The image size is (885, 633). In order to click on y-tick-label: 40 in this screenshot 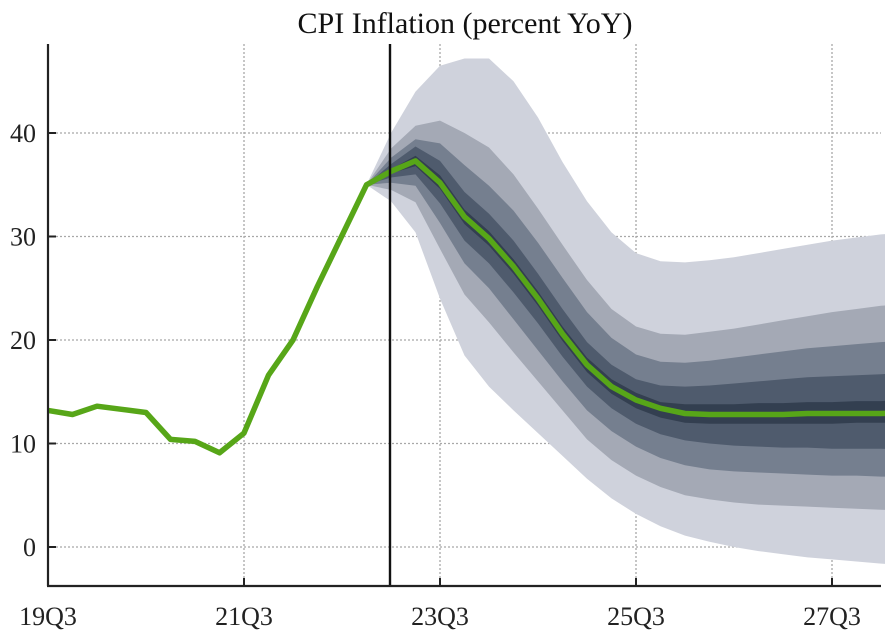, I will do `click(23, 133)`.